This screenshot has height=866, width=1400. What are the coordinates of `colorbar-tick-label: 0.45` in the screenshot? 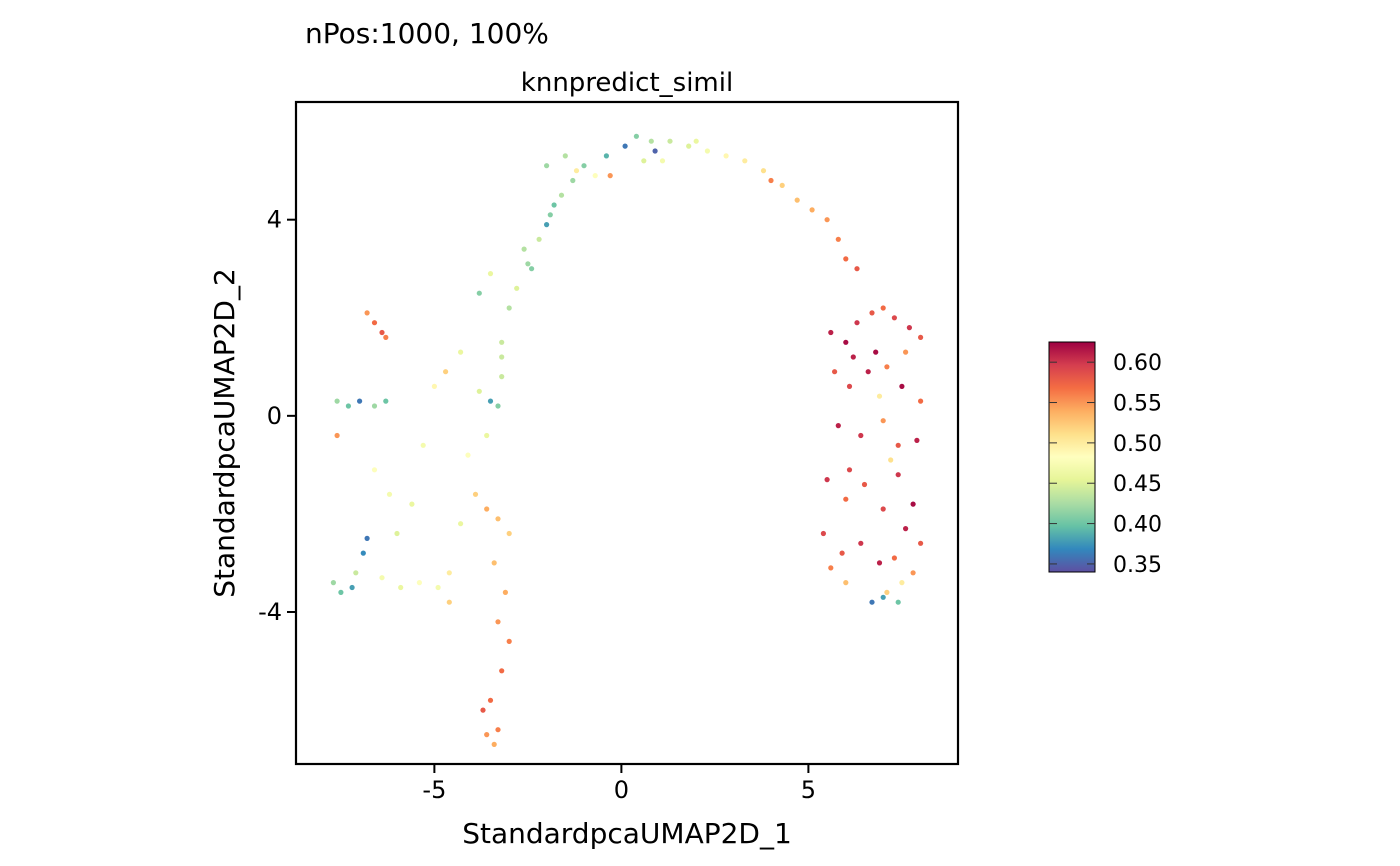 It's located at (1137, 484).